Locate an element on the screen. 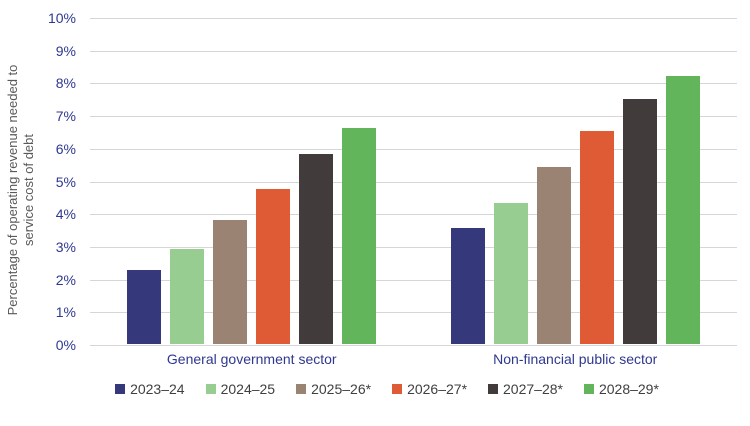 The image size is (750, 426). legend-label: 2026–27* is located at coordinates (437, 389).